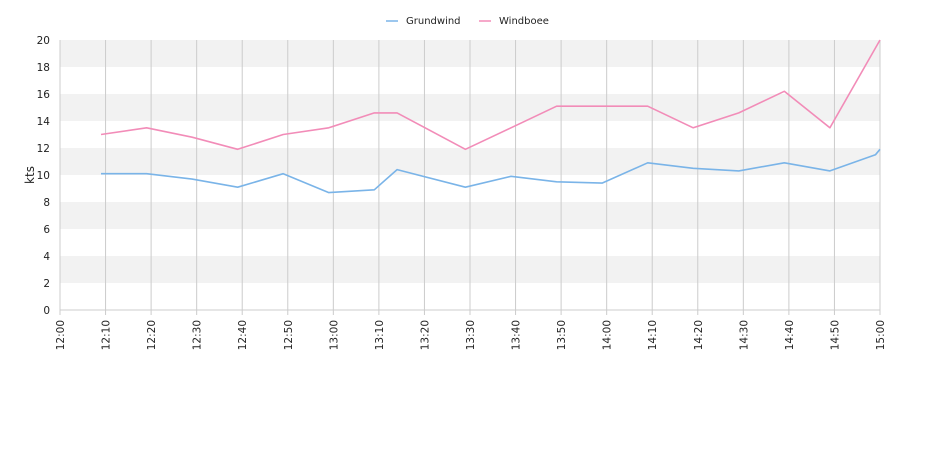 The image size is (940, 450). What do you see at coordinates (152, 335) in the screenshot?
I see `x-tick-label: 12:20` at bounding box center [152, 335].